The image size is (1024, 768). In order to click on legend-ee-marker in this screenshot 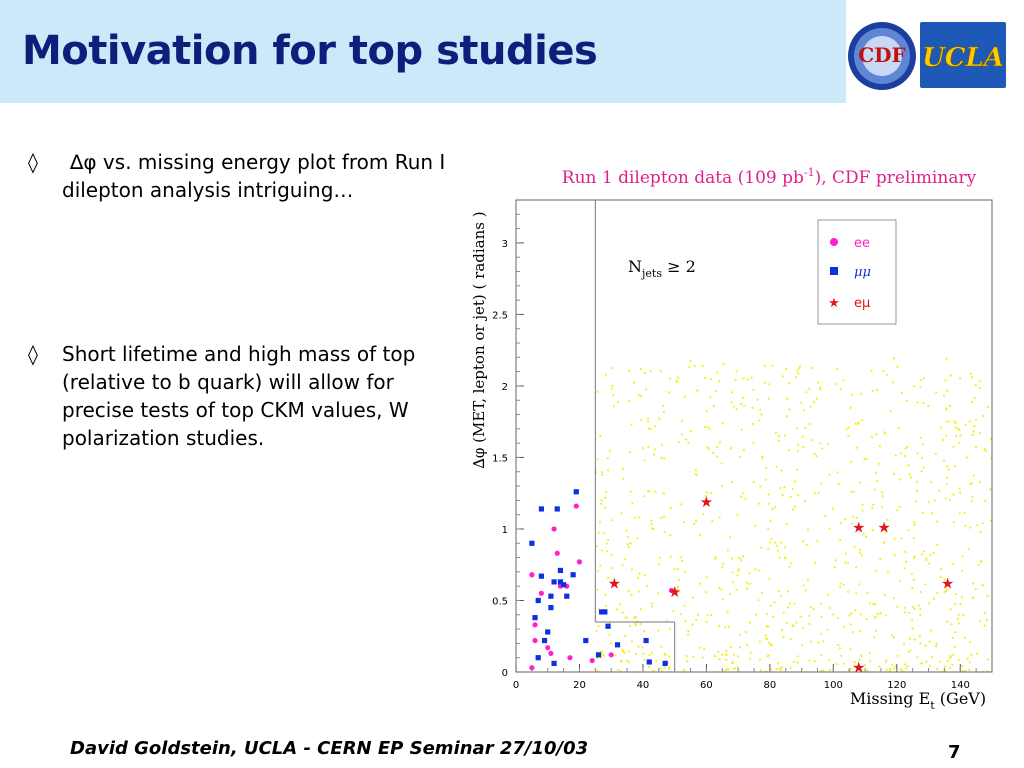, I will do `click(834, 242)`.